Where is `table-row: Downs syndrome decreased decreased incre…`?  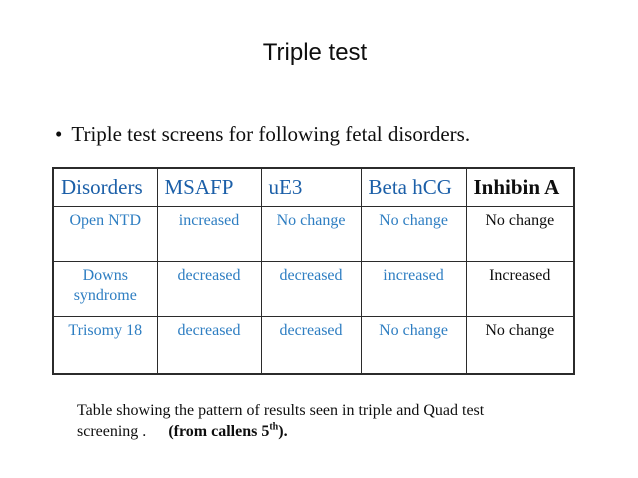 table-row: Downs syndrome decreased decreased incre… is located at coordinates (313, 288).